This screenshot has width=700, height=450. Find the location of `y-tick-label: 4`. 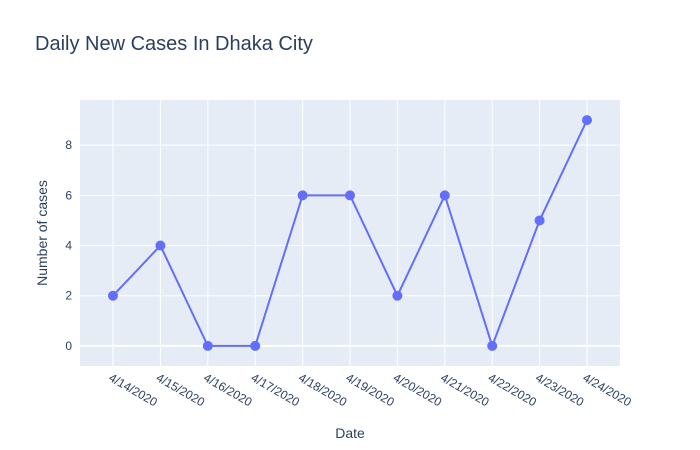

y-tick-label: 4 is located at coordinates (68, 246).